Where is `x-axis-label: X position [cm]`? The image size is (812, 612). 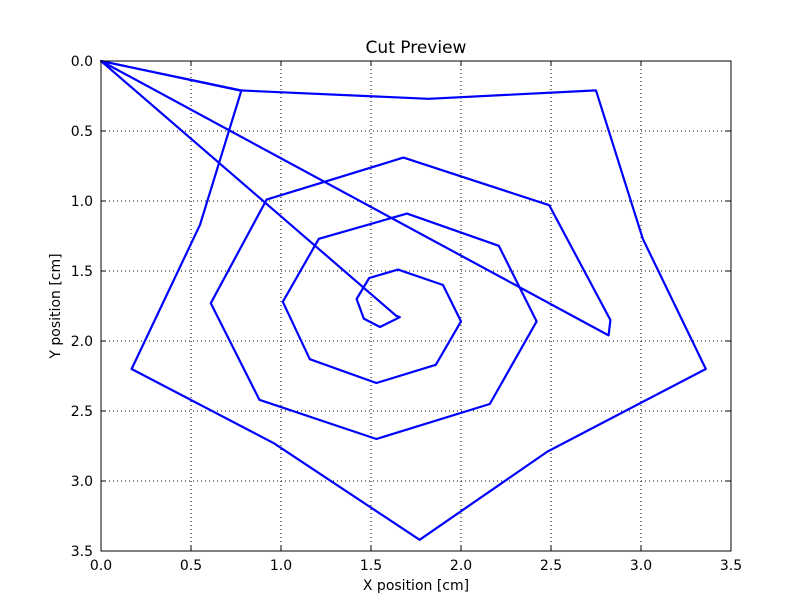
x-axis-label: X position [cm] is located at coordinates (416, 586).